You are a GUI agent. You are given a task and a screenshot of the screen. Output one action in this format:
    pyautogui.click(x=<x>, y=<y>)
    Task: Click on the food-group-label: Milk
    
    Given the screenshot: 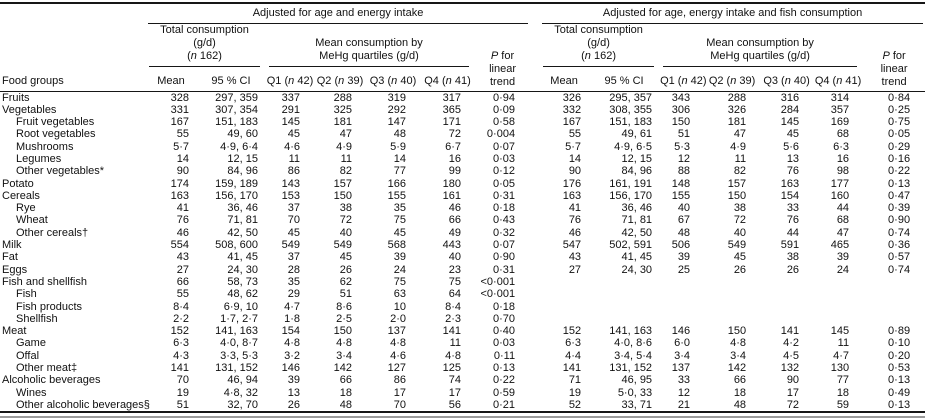 What is the action you would take?
    pyautogui.click(x=12, y=245)
    